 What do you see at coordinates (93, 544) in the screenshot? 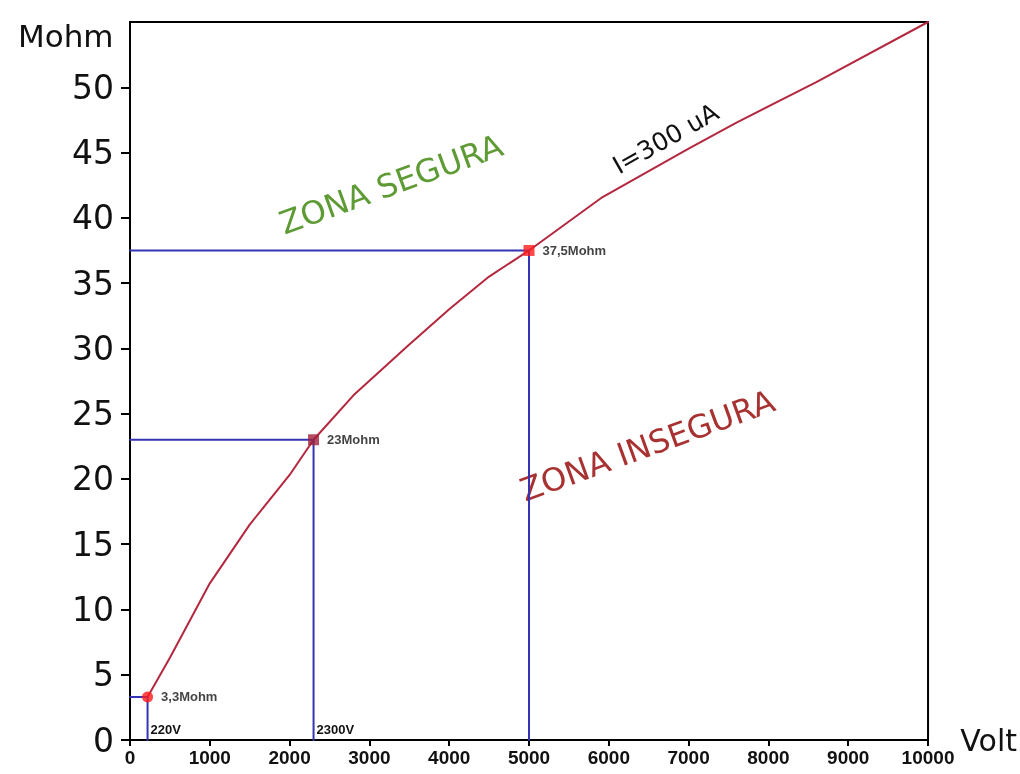
I see `y-tick-label: 15` at bounding box center [93, 544].